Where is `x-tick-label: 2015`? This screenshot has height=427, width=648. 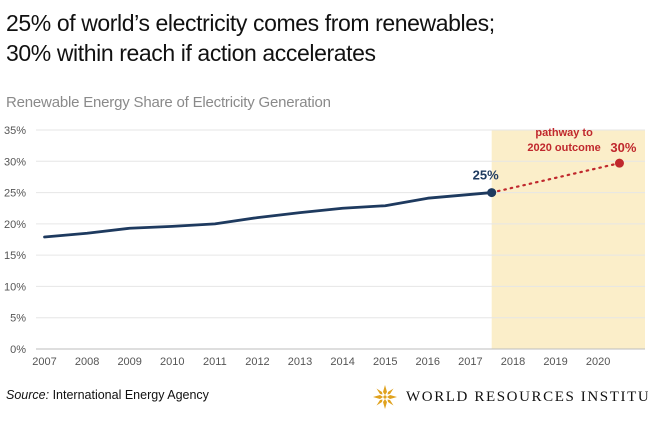
x-tick-label: 2015 is located at coordinates (385, 362).